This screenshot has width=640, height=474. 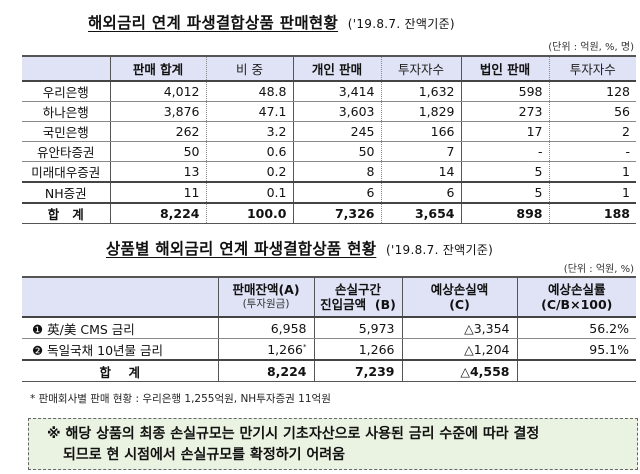 I want to click on expected-loss-rate: 95.1%, so click(x=576, y=349).